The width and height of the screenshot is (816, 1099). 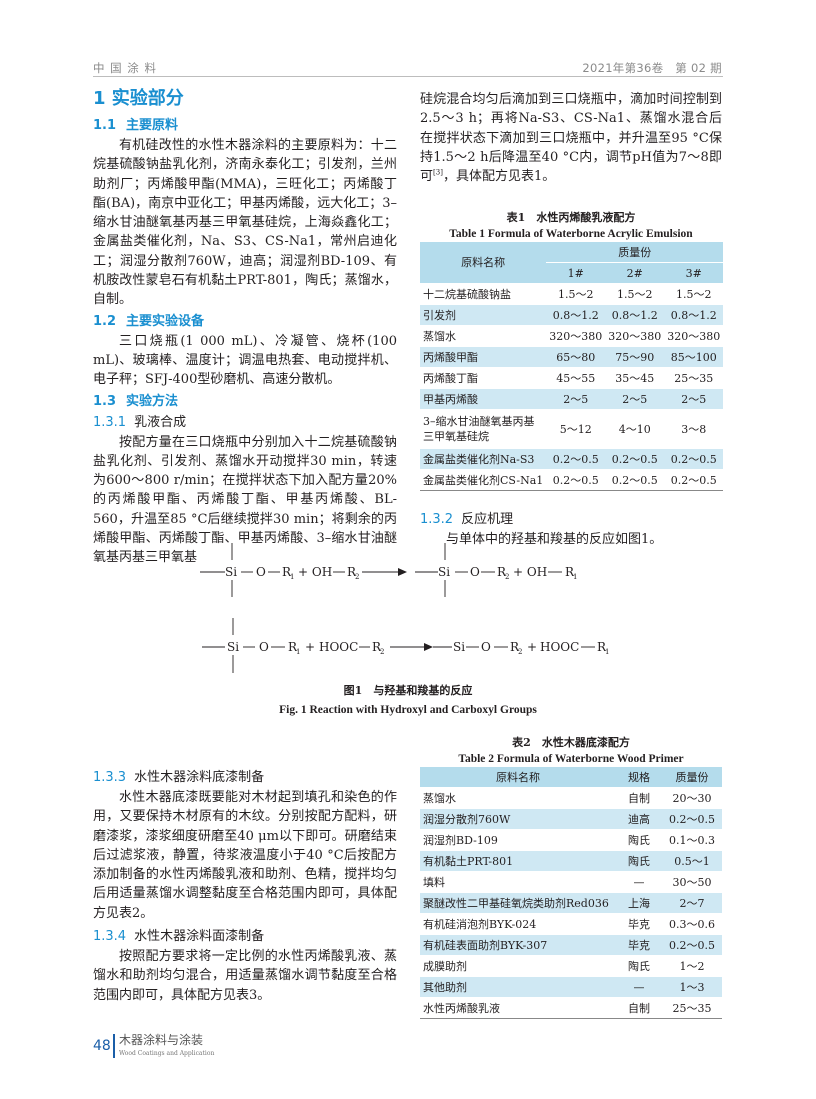 What do you see at coordinates (408, 76) in the screenshot?
I see `header-divider` at bounding box center [408, 76].